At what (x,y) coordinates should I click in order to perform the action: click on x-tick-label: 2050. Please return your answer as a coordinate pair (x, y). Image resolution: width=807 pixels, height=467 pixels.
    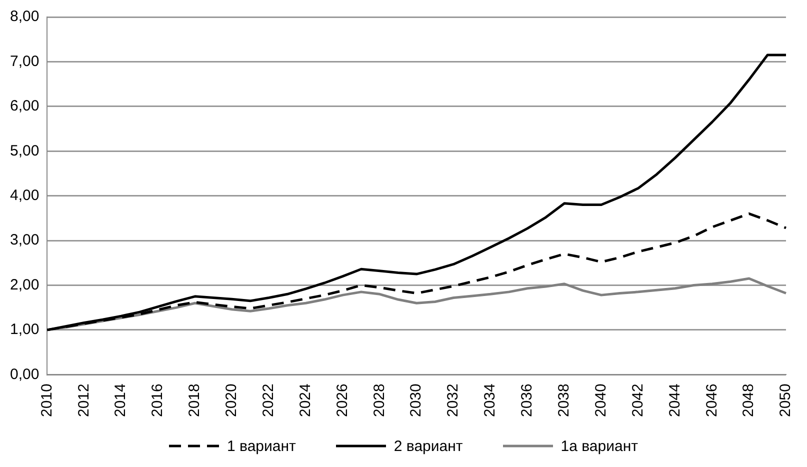
    Looking at the image, I should click on (785, 401).